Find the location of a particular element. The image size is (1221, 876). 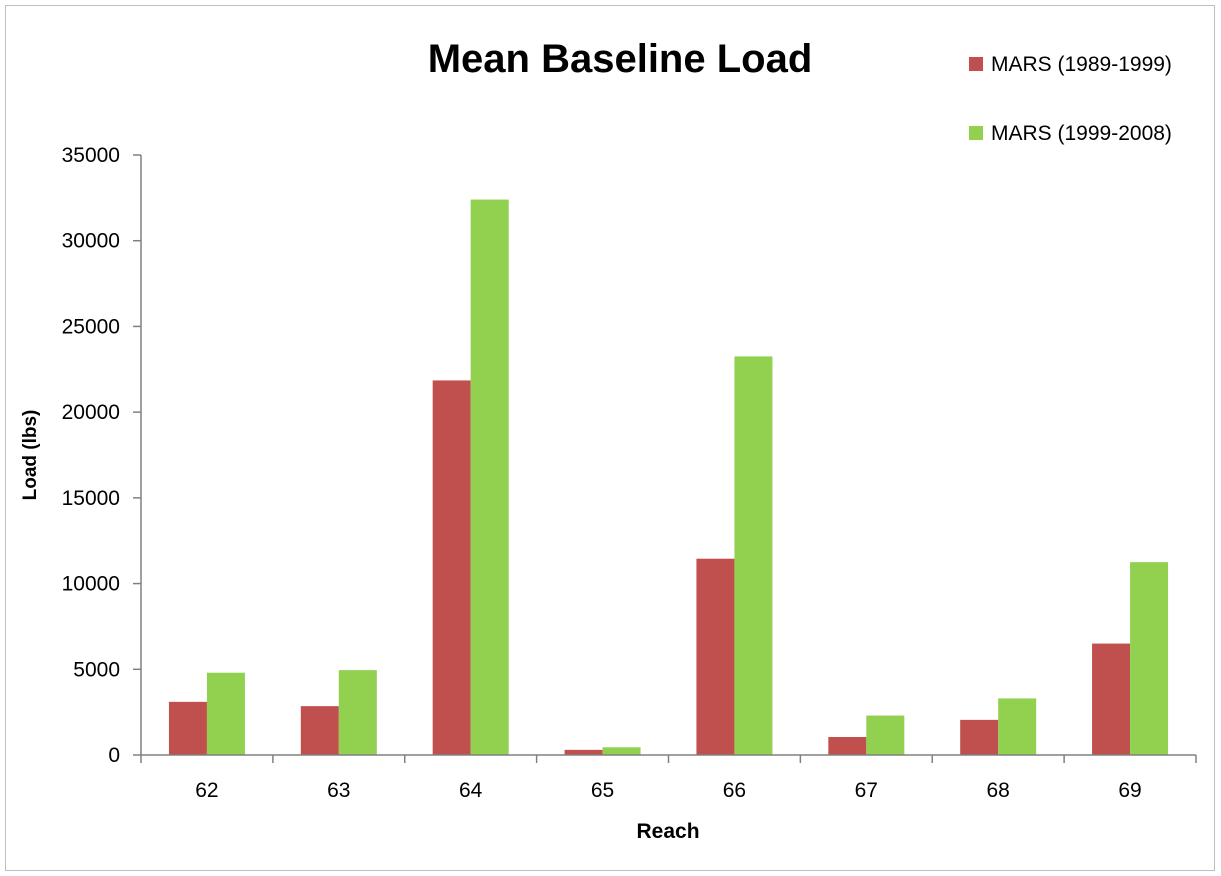

chart-title: Mean Baseline Load is located at coordinates (620, 59).